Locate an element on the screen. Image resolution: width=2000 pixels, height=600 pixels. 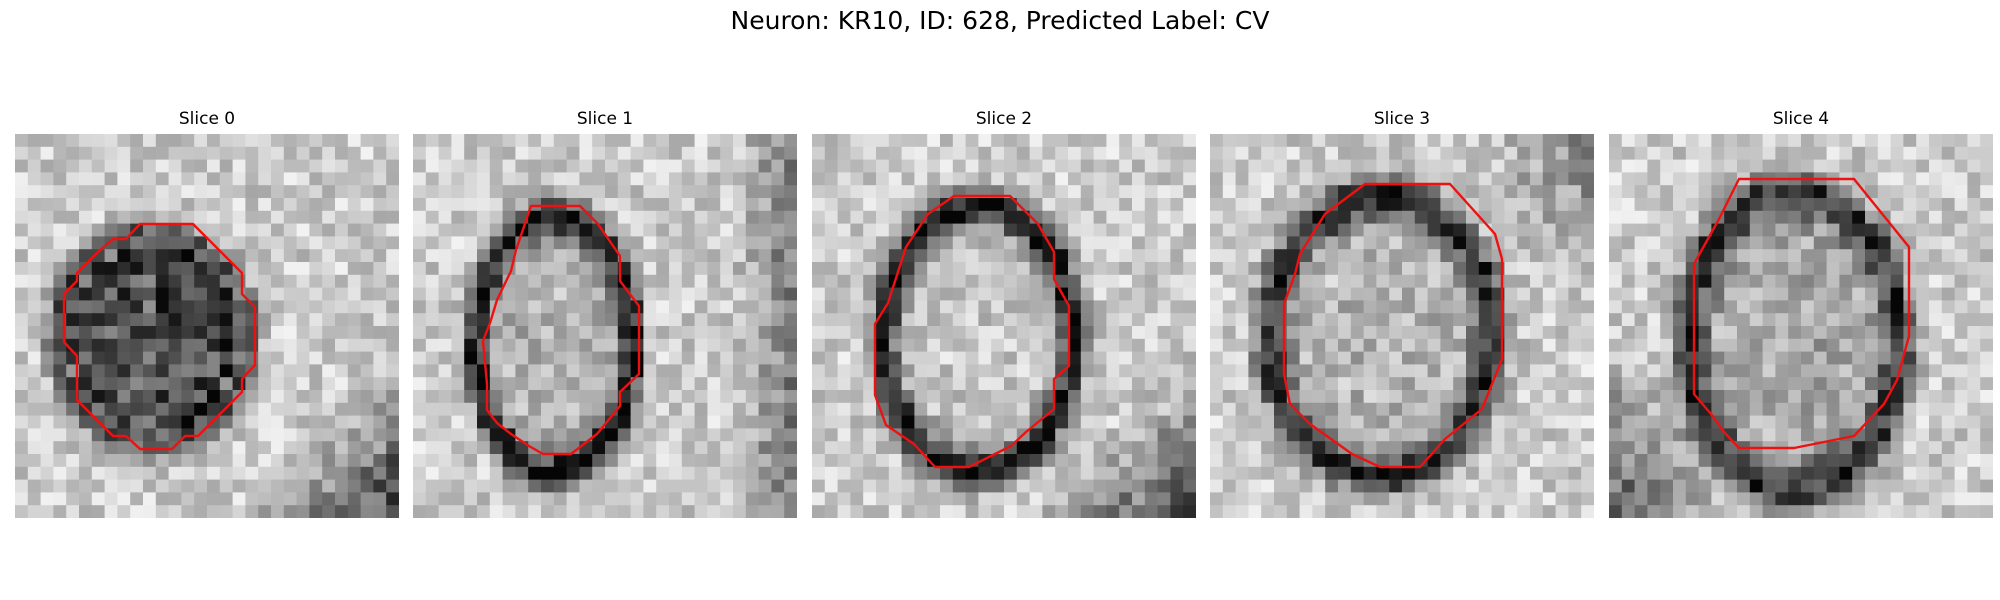
slice-title-1: Slice 1 is located at coordinates (605, 119).